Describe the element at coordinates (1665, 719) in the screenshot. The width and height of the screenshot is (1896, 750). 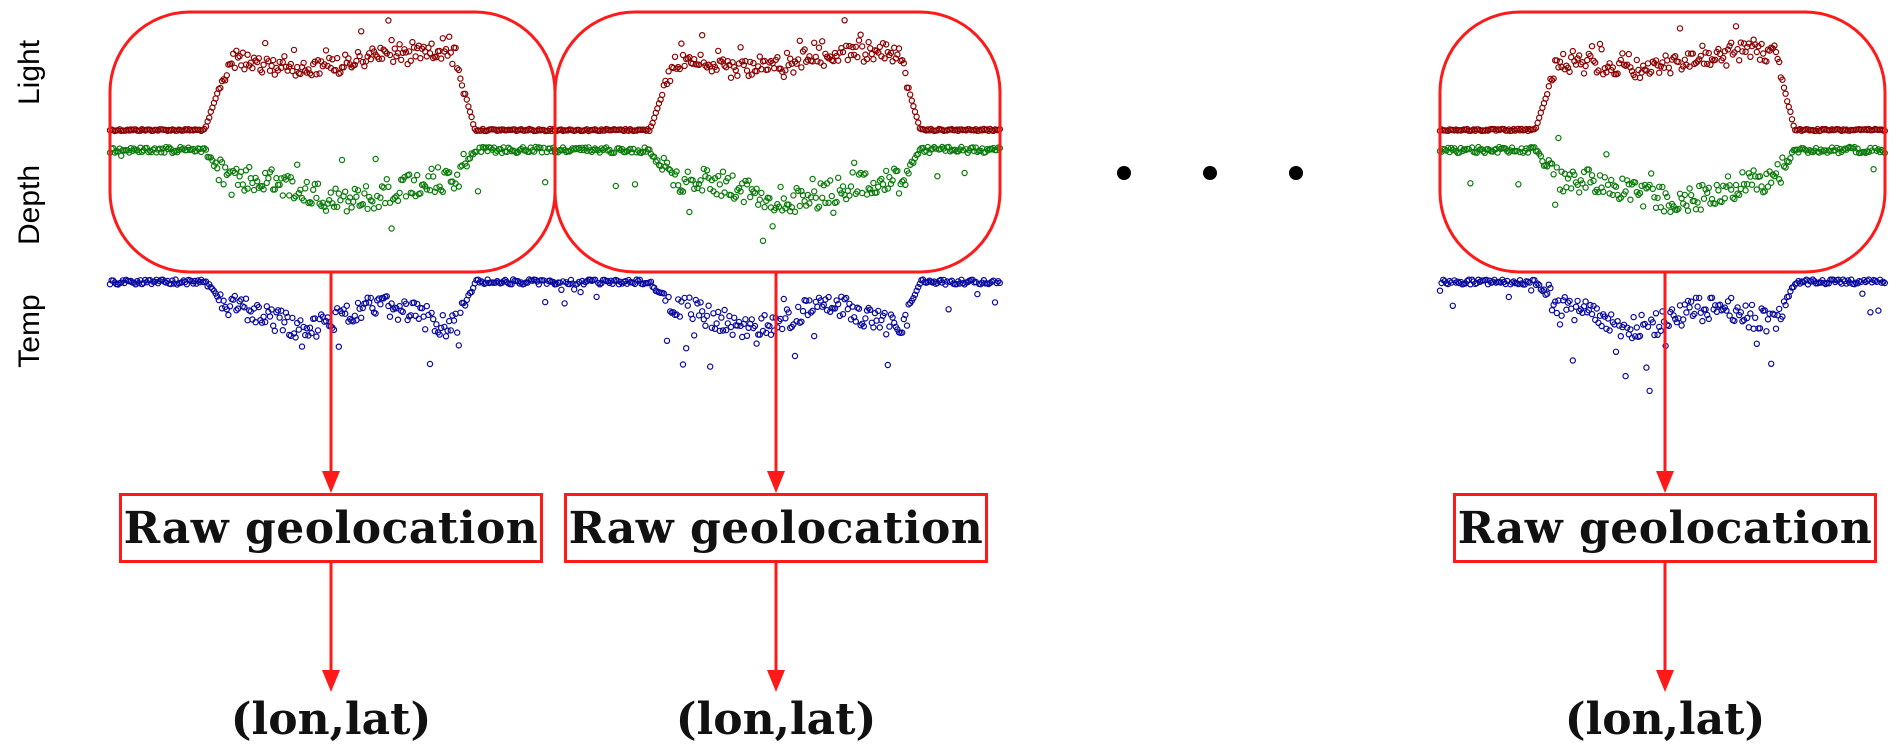
I see `lon-lat-output-3: (lon,lat)` at that location.